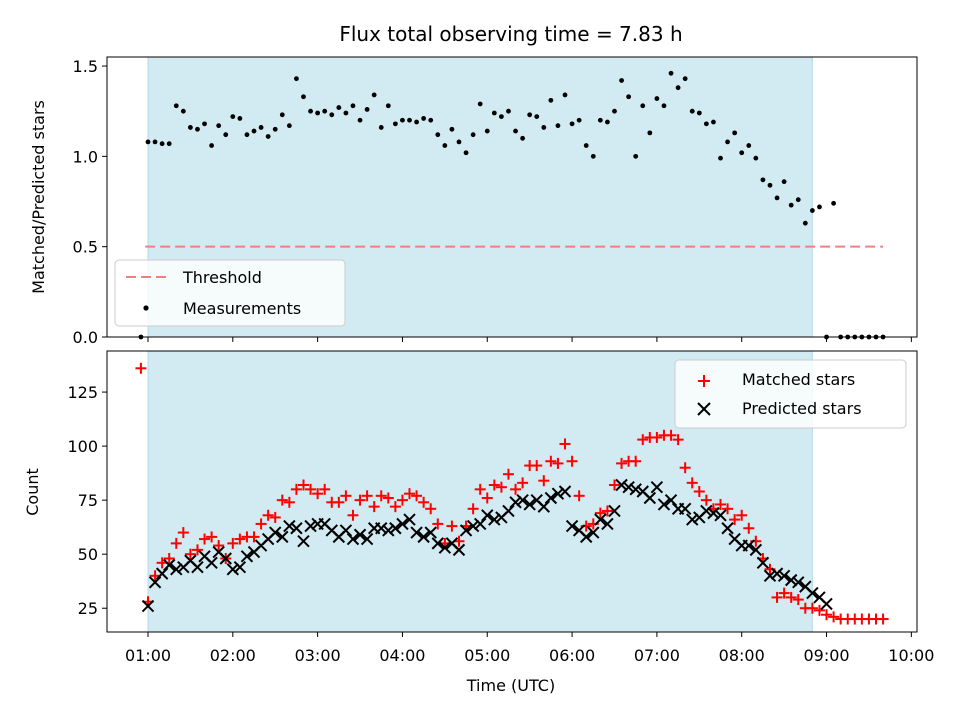  What do you see at coordinates (487, 655) in the screenshot?
I see `x-tick-label: 05:00` at bounding box center [487, 655].